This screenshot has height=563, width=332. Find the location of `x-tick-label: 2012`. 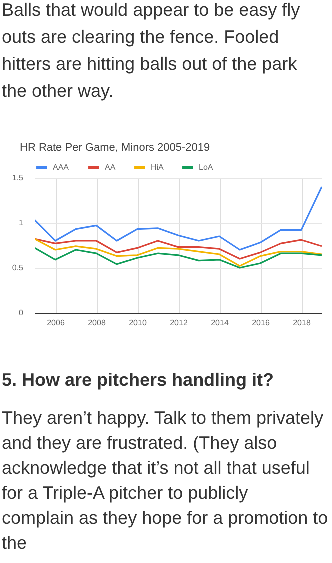

x-tick-label: 2012 is located at coordinates (179, 323).